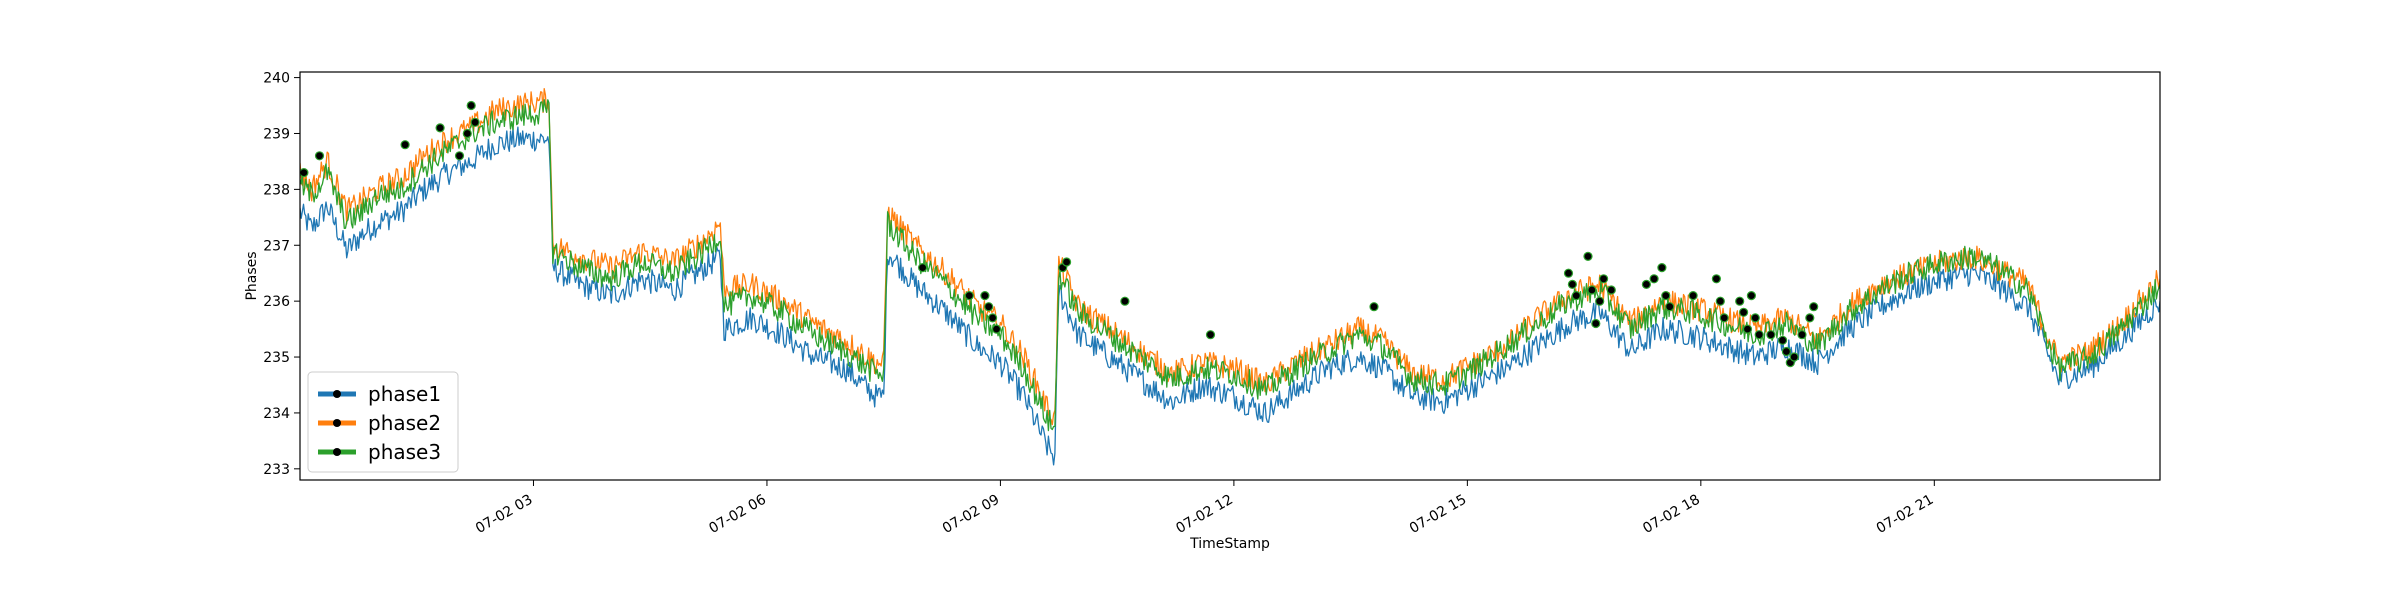 The width and height of the screenshot is (2400, 600). What do you see at coordinates (337, 394) in the screenshot?
I see `legend-marker-phase1` at bounding box center [337, 394].